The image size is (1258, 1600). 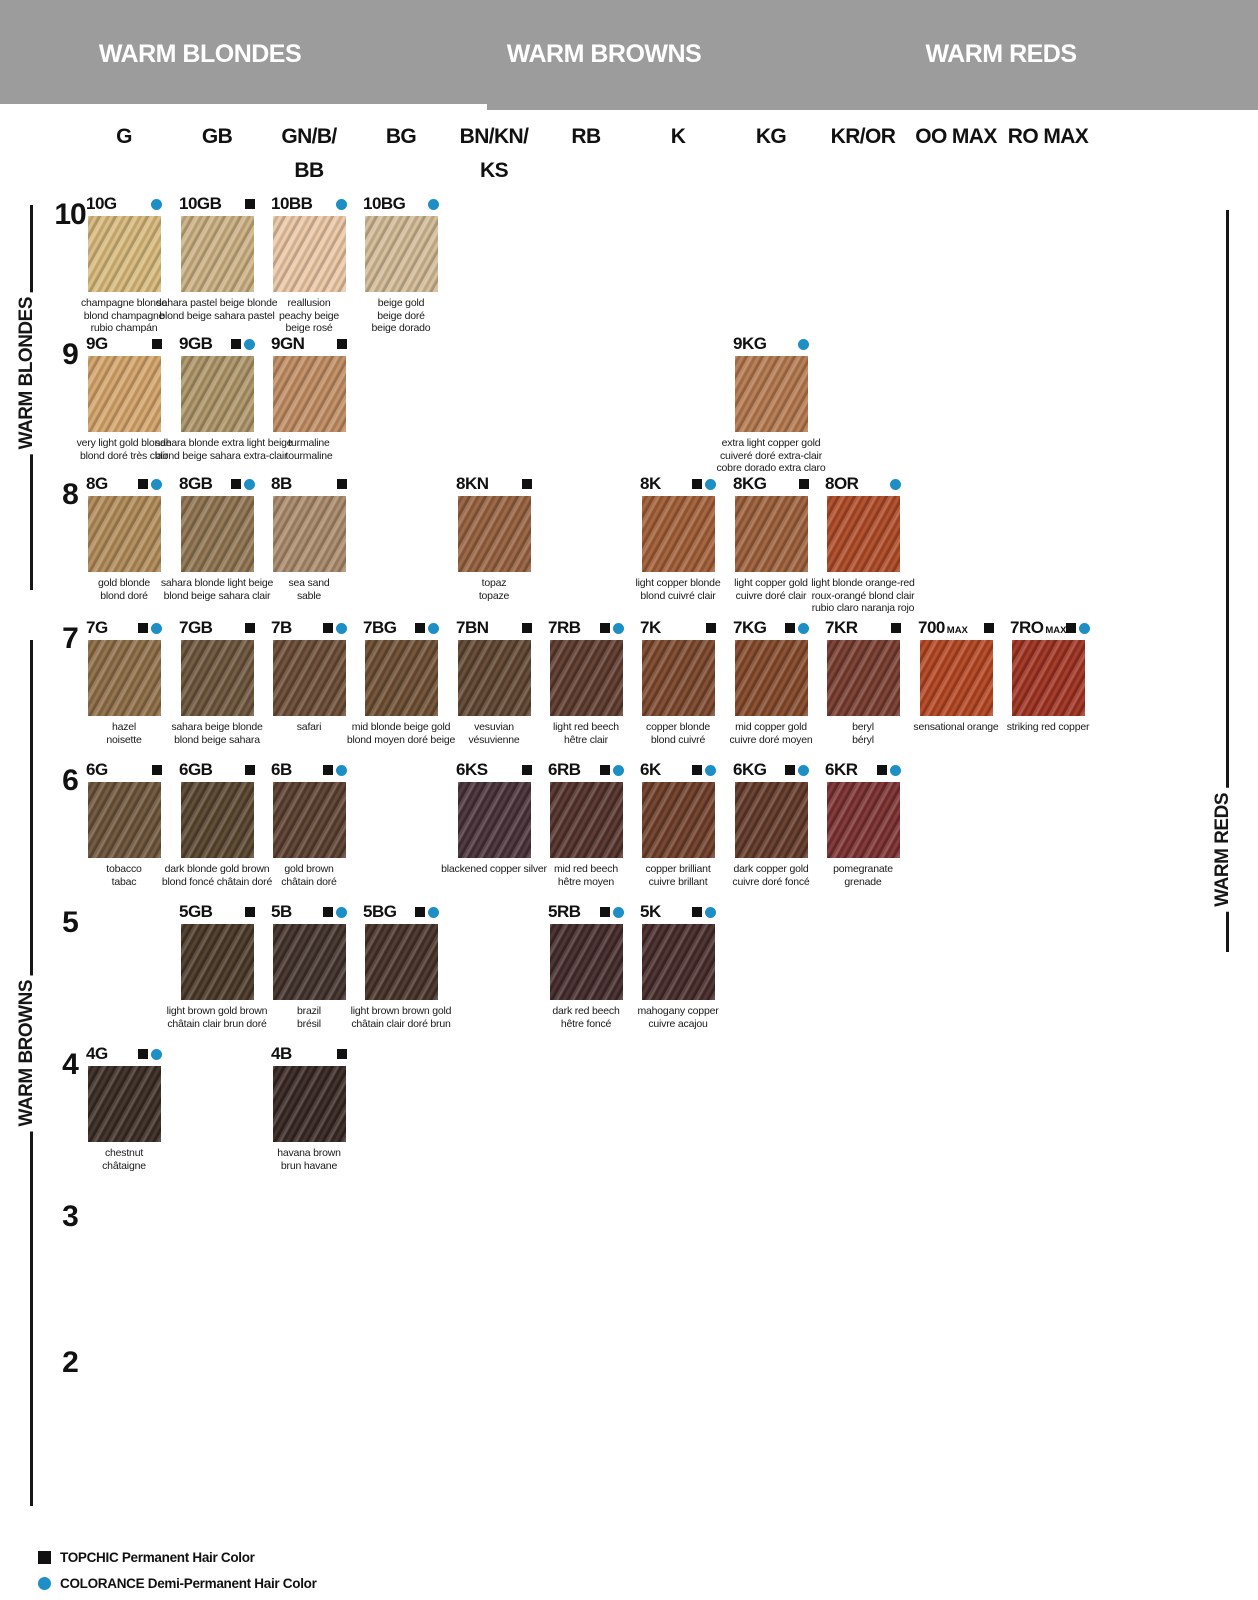 What do you see at coordinates (678, 589) in the screenshot?
I see `shade-names: light copper blonde blond cuivré clair` at bounding box center [678, 589].